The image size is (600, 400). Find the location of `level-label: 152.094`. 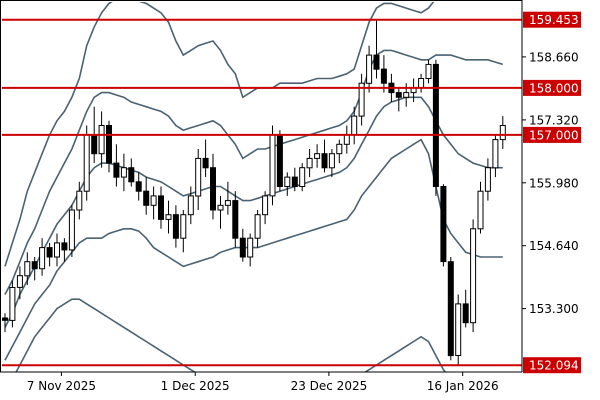

level-label: 152.094 is located at coordinates (552, 365).